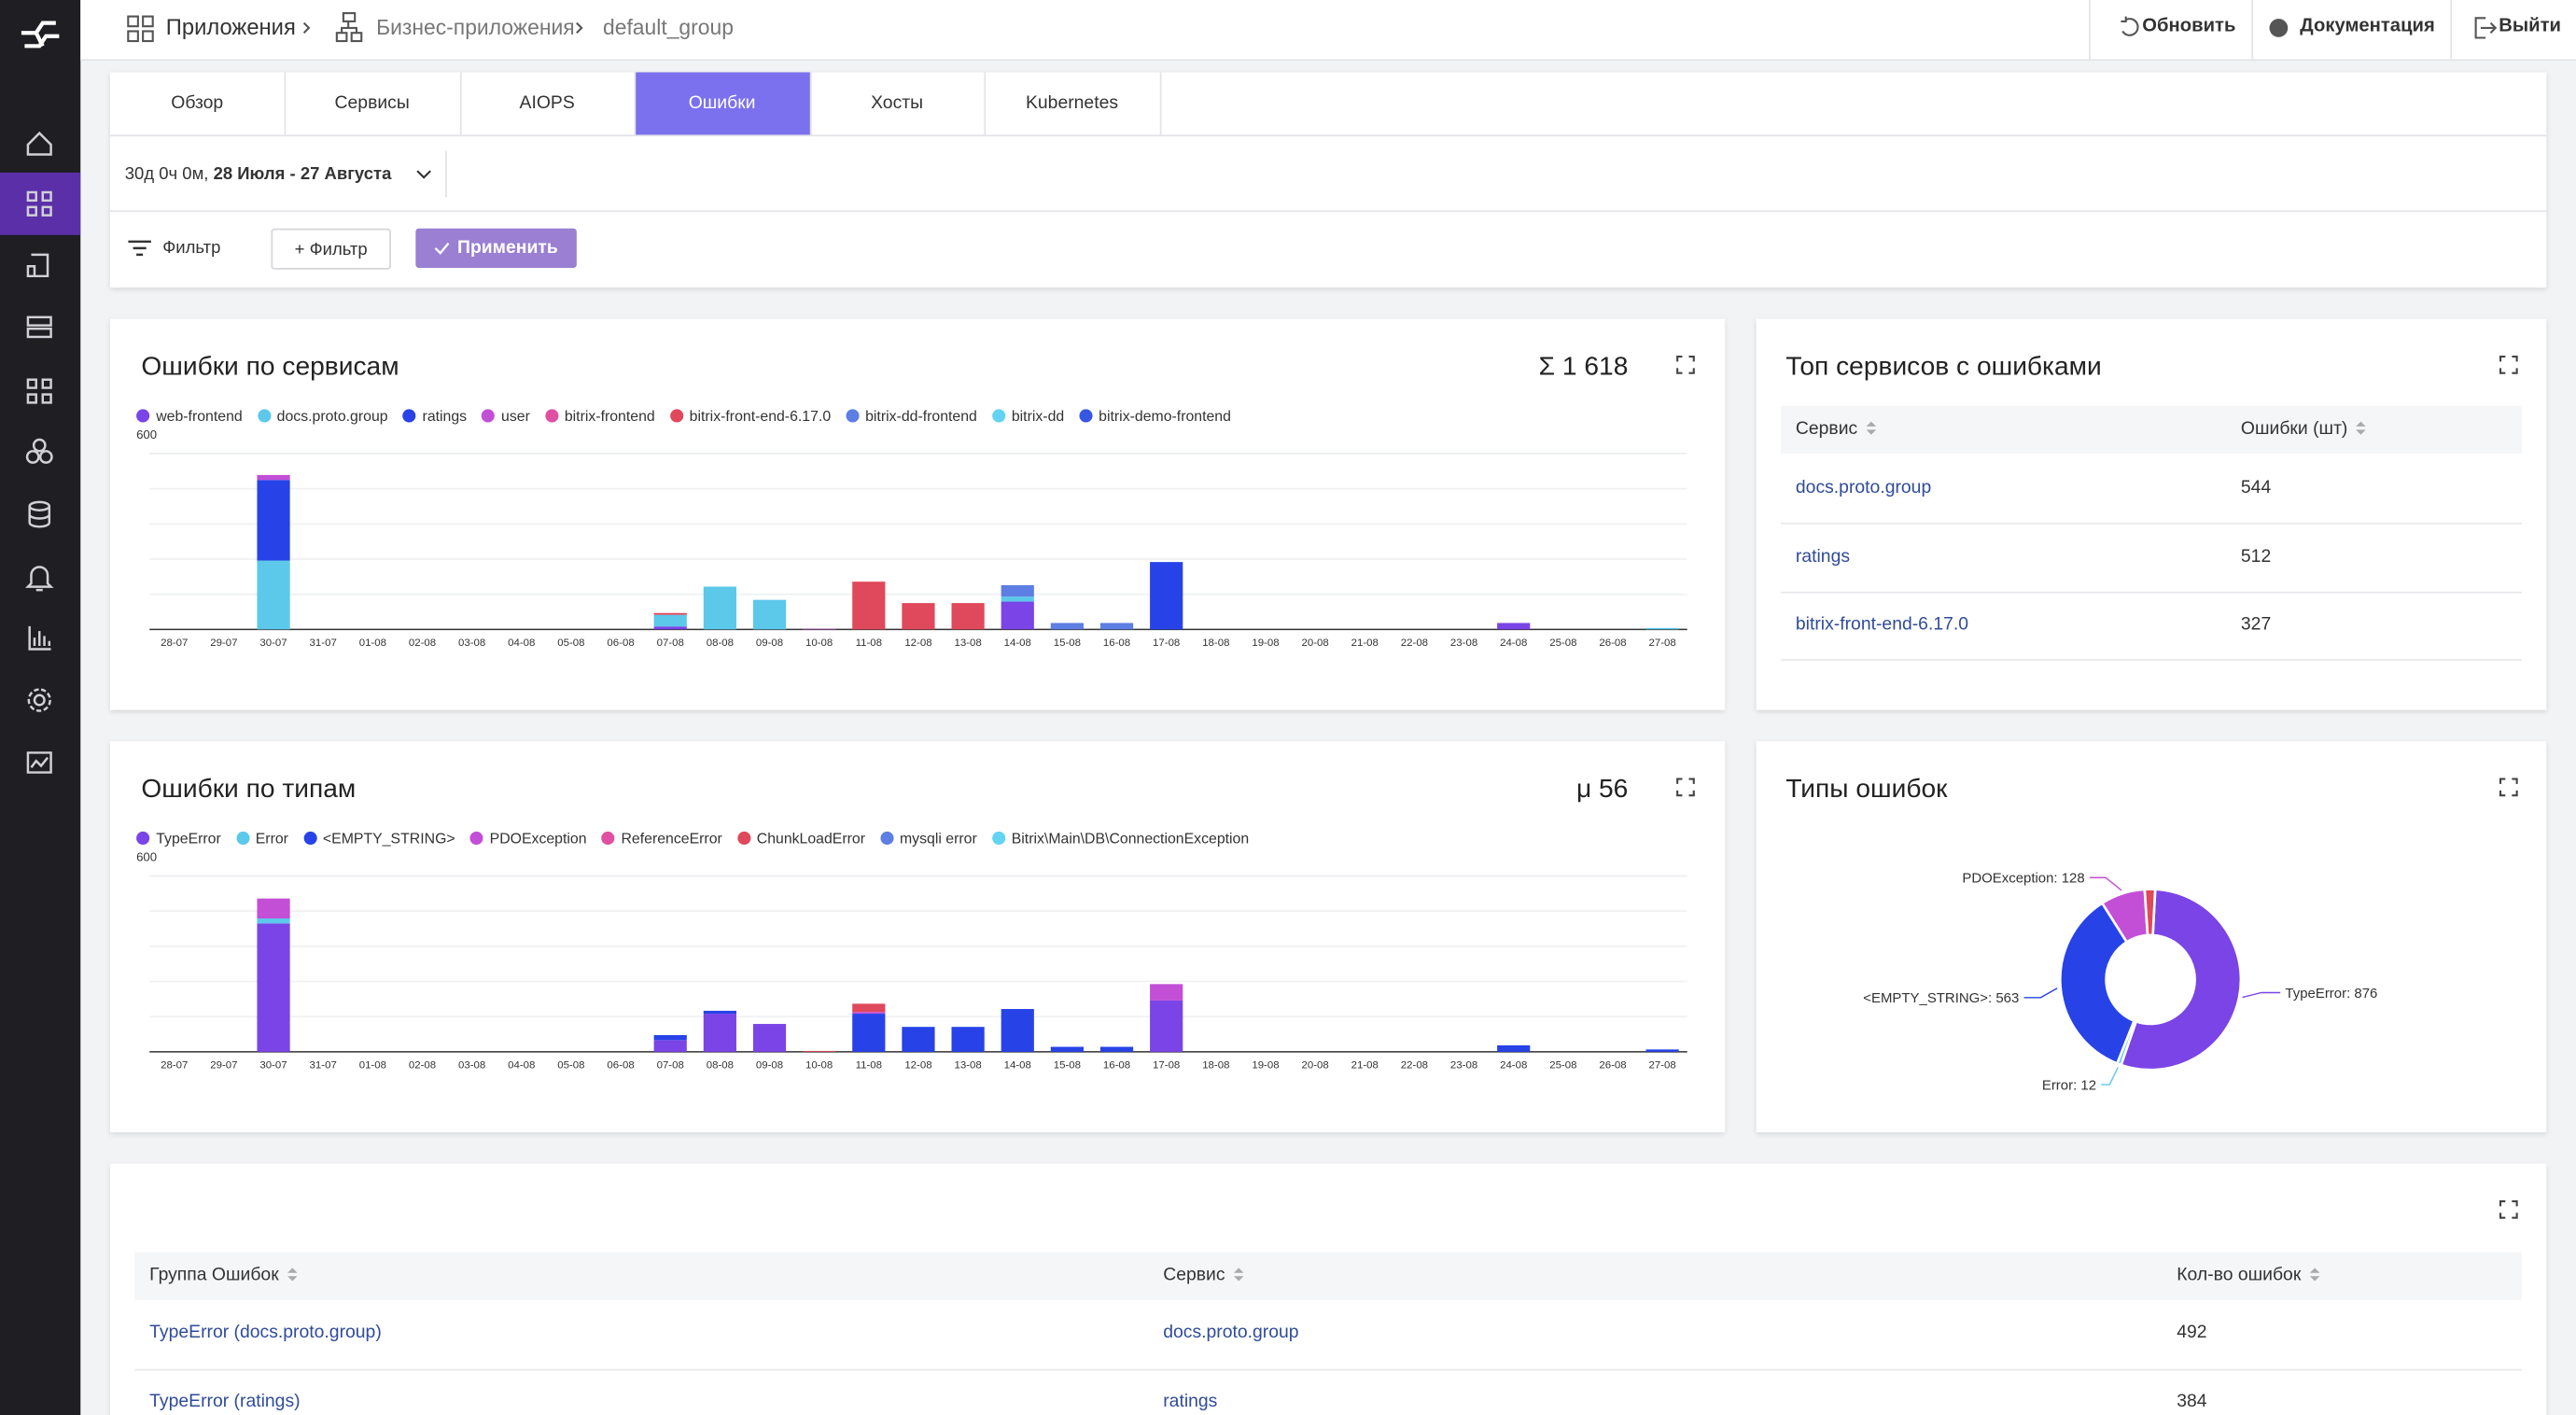 This screenshot has width=2576, height=1415. Describe the element at coordinates (1120, 838) in the screenshot. I see `legend-item: Bitrix\Main\DB\ConnectionException` at that location.